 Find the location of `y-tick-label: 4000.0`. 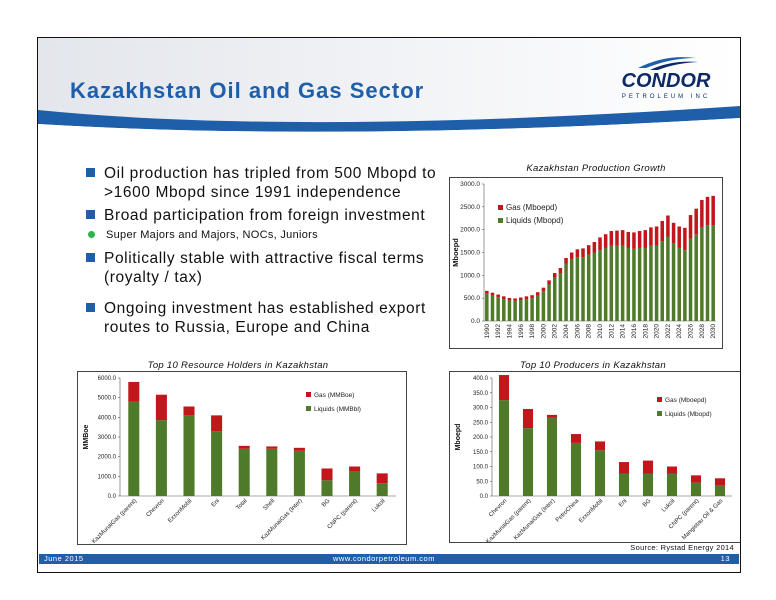

y-tick-label: 4000.0 is located at coordinates (107, 418).